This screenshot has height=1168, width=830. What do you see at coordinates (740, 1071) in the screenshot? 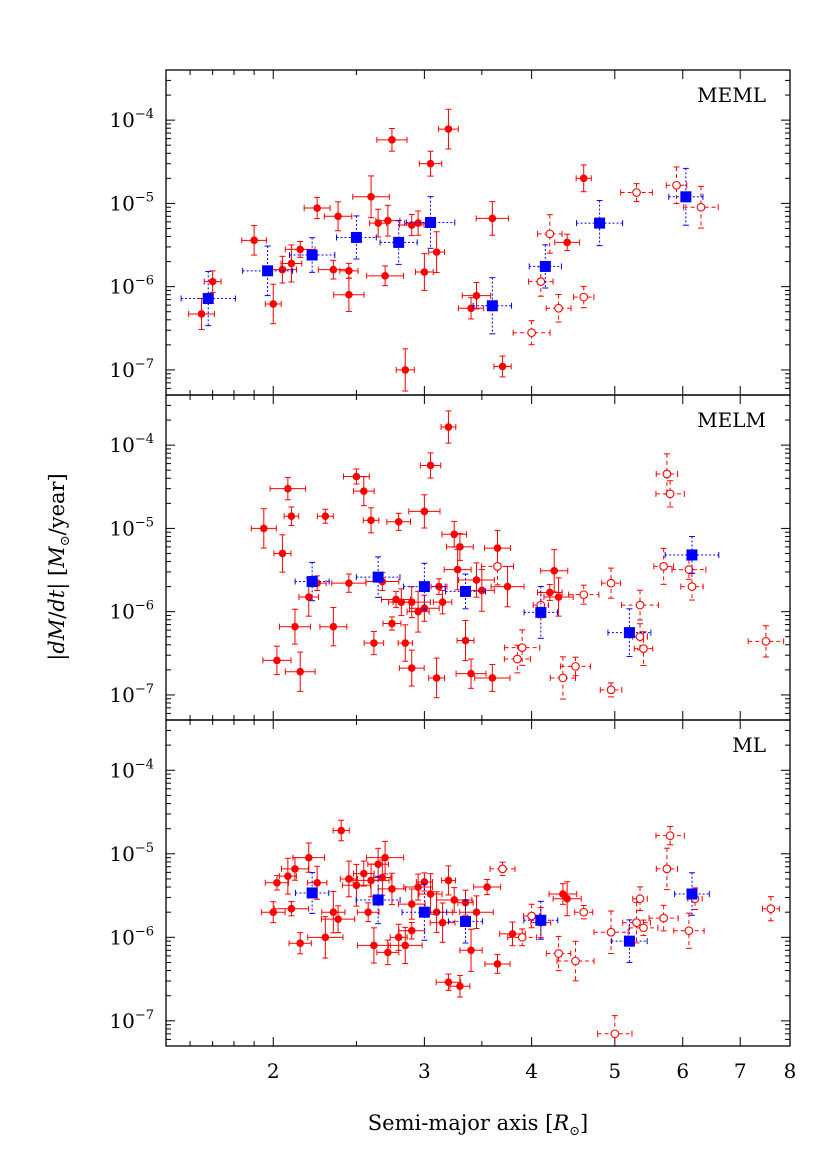
I see `x-tick-label: 7` at bounding box center [740, 1071].